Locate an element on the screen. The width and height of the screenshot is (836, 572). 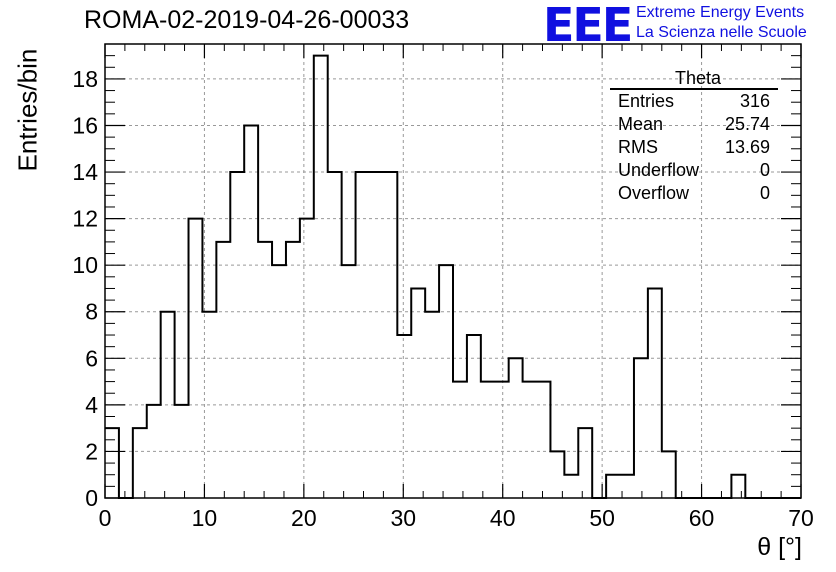
x-tick-label: 50 is located at coordinates (602, 518).